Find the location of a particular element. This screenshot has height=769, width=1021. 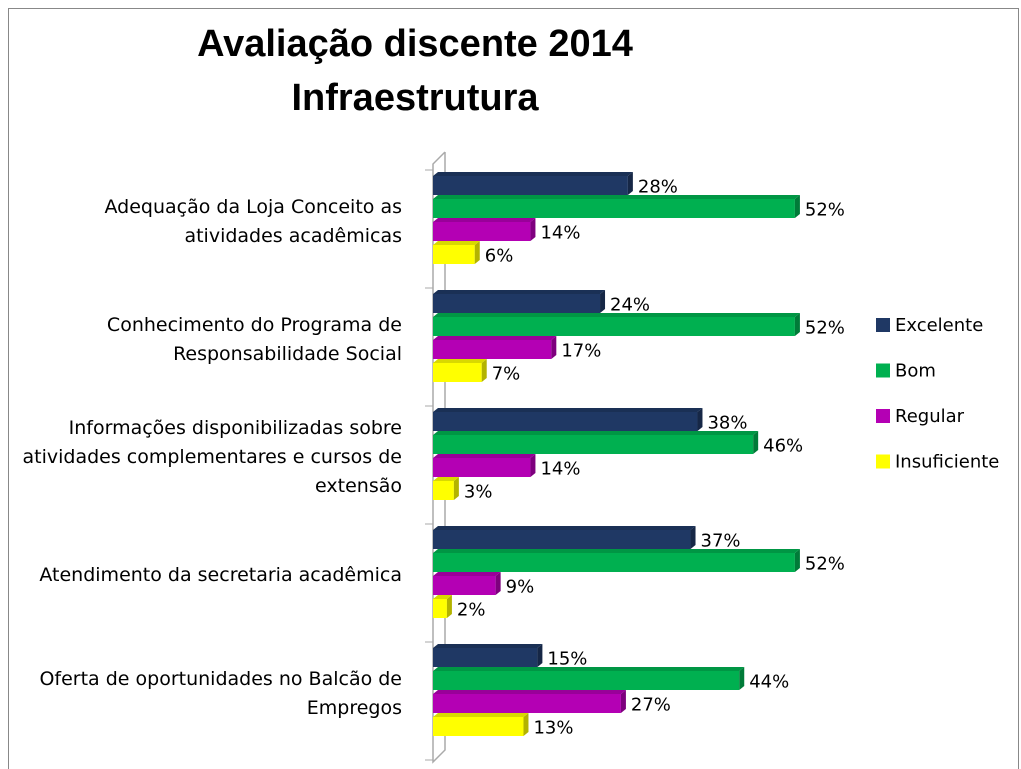

legend-label: Regular is located at coordinates (930, 416).